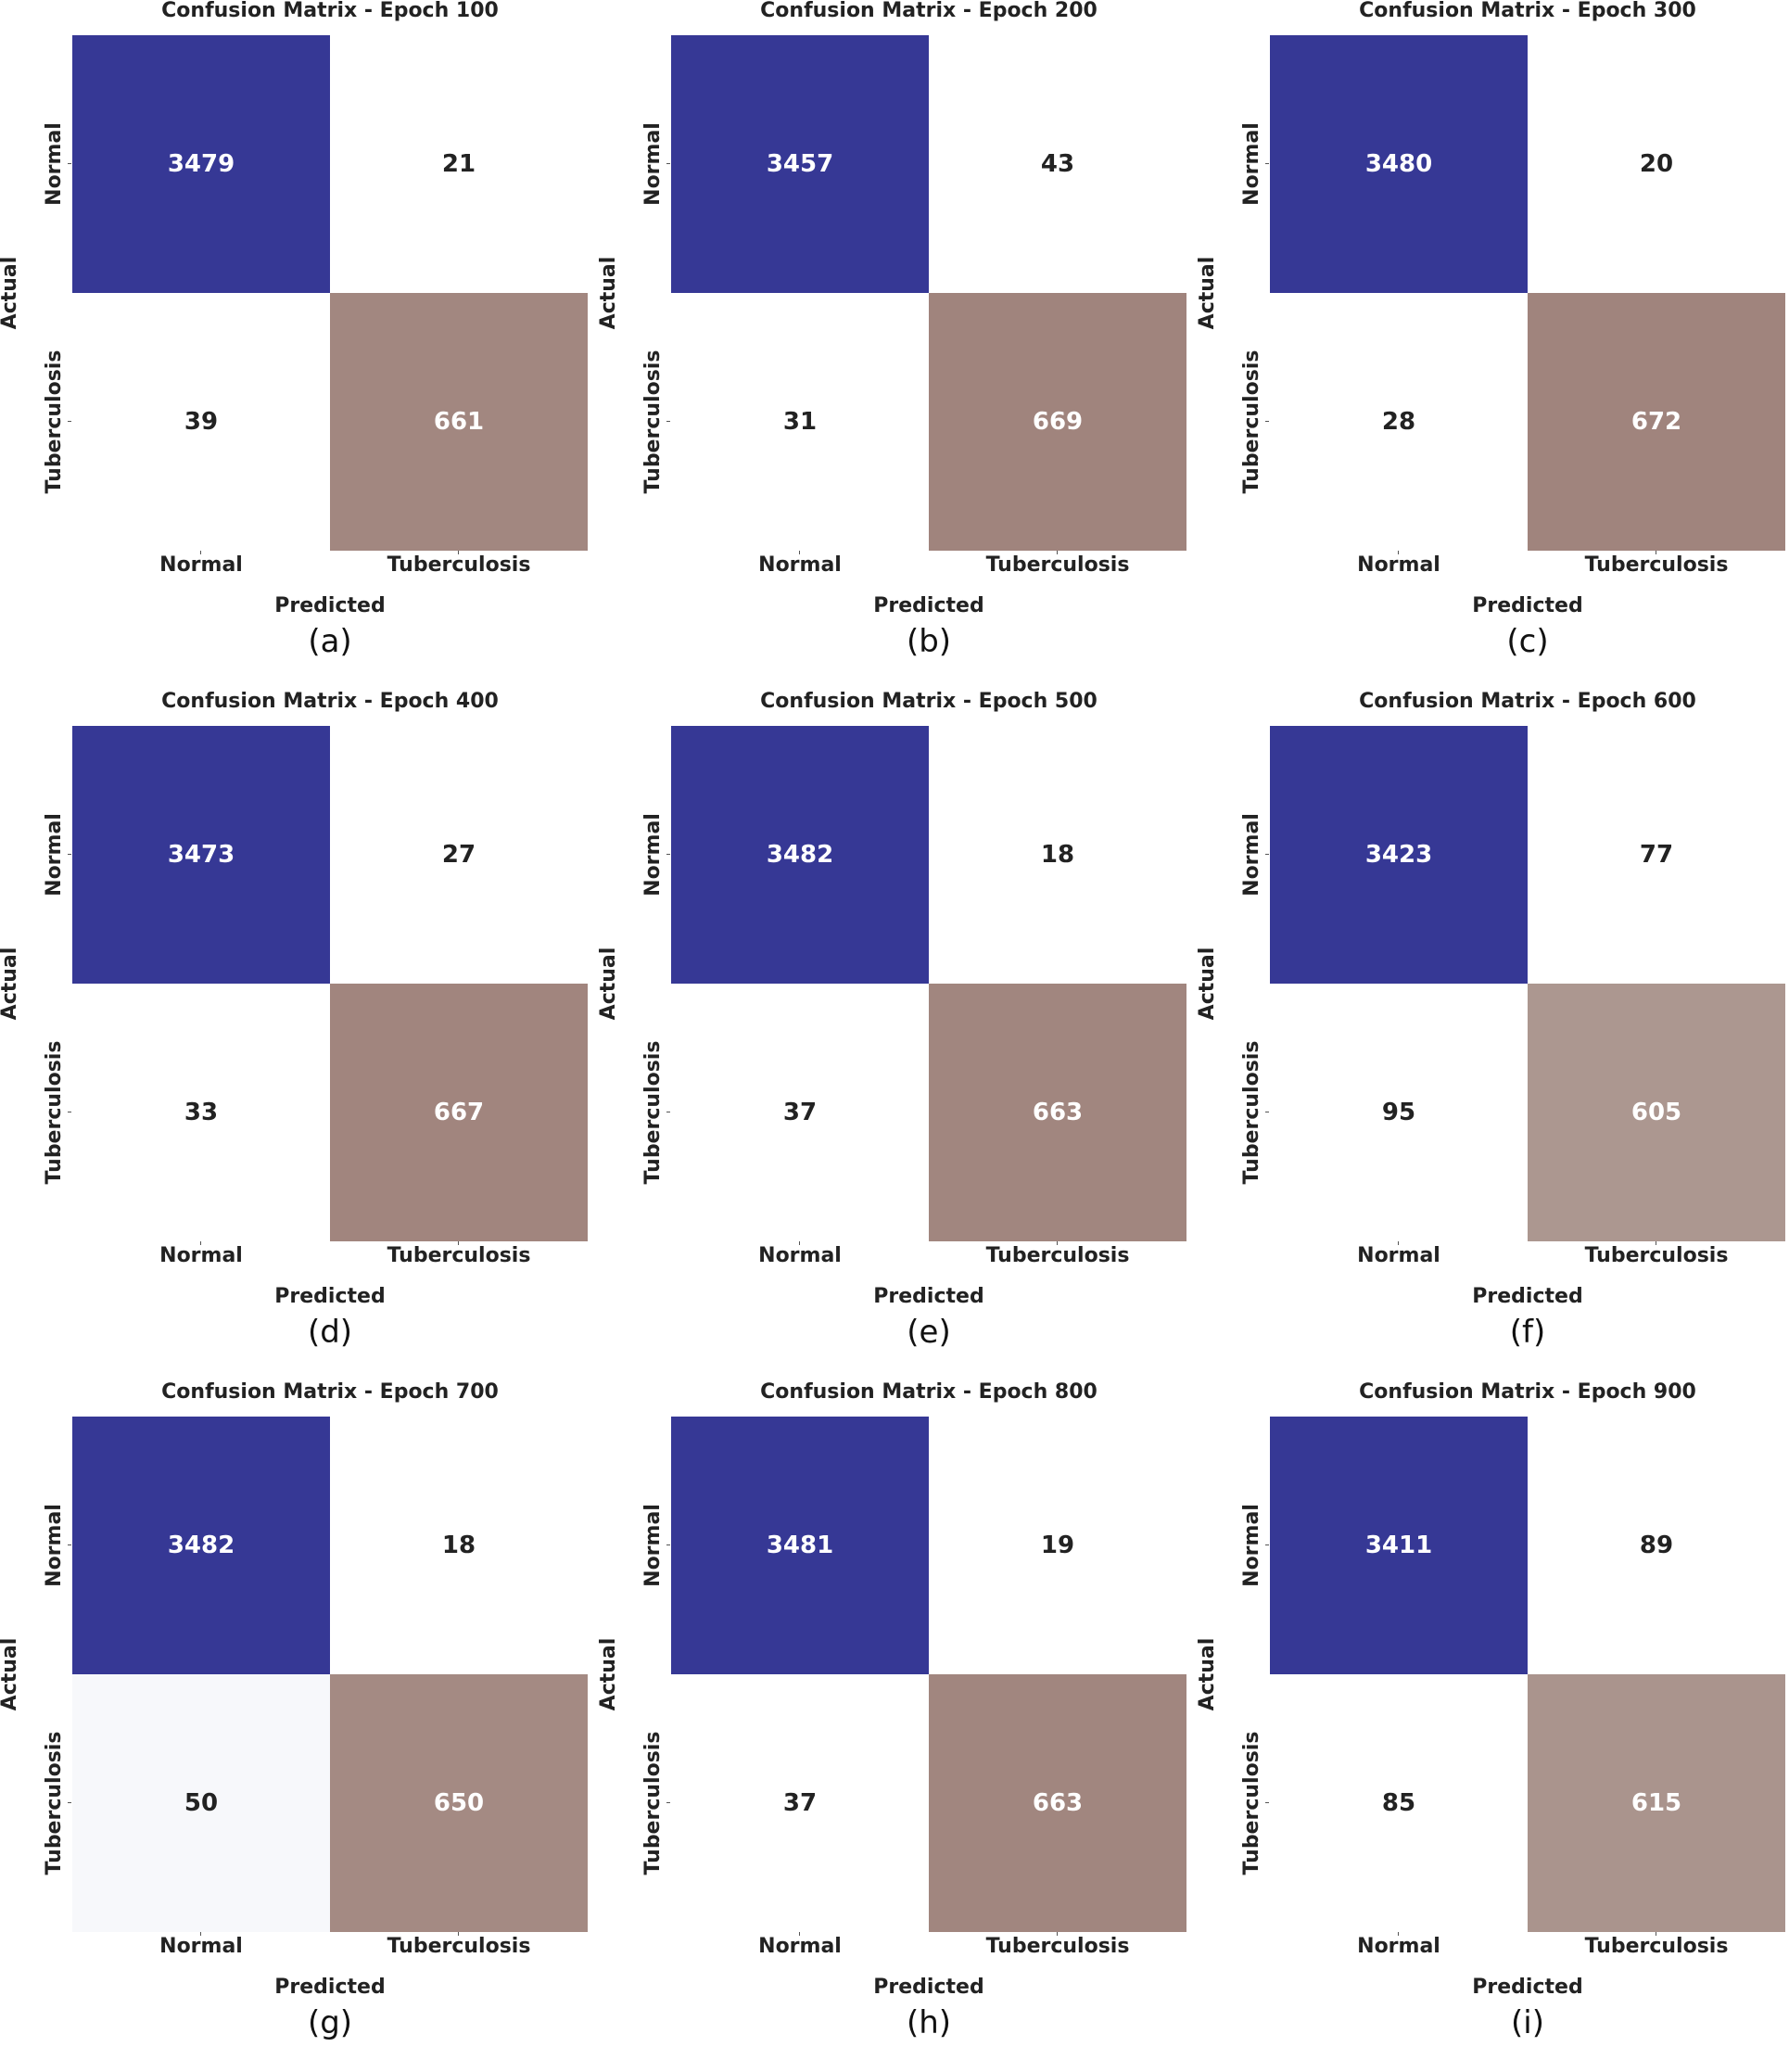  I want to click on subfigure-caption: (c), so click(1527, 642).